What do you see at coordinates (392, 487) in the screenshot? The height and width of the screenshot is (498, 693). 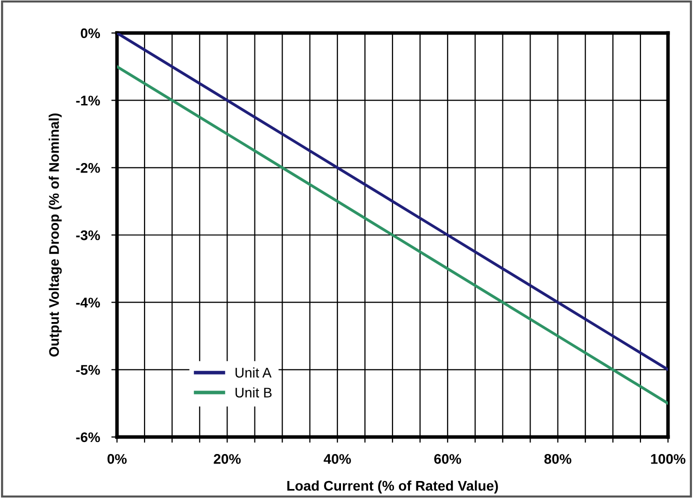 I see `x-axis-title: Load Current (% of Rated Value)` at bounding box center [392, 487].